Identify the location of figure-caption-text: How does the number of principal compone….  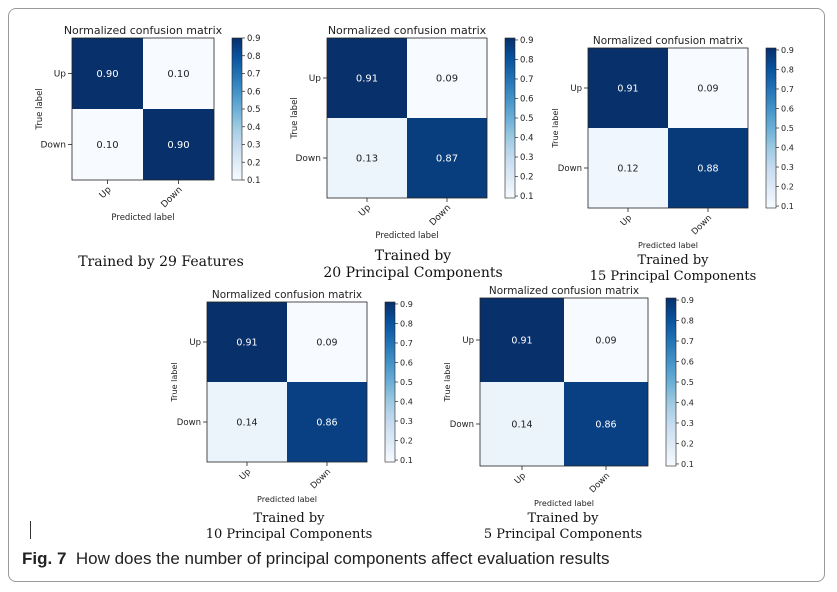
(342, 558).